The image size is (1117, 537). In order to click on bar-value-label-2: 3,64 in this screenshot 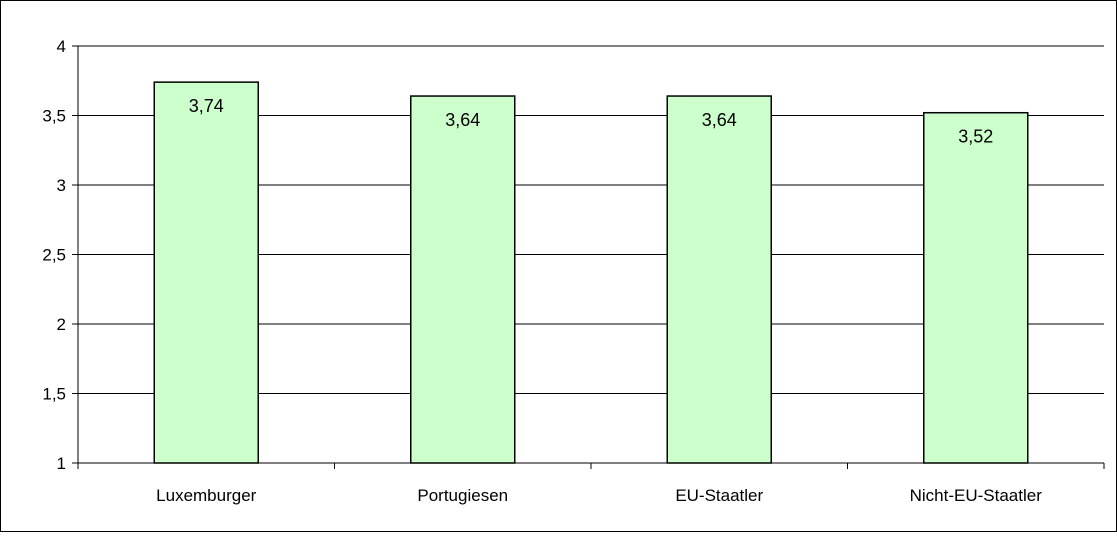, I will do `click(719, 120)`.